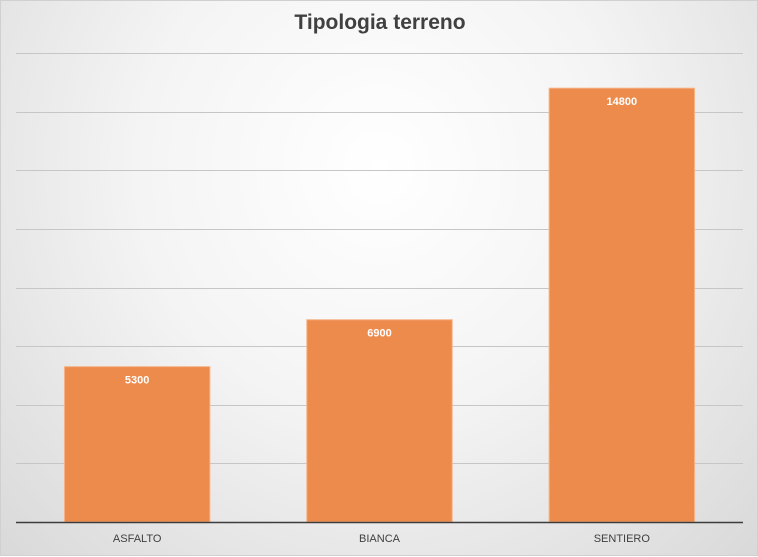  What do you see at coordinates (379, 421) in the screenshot?
I see `bar-bianca` at bounding box center [379, 421].